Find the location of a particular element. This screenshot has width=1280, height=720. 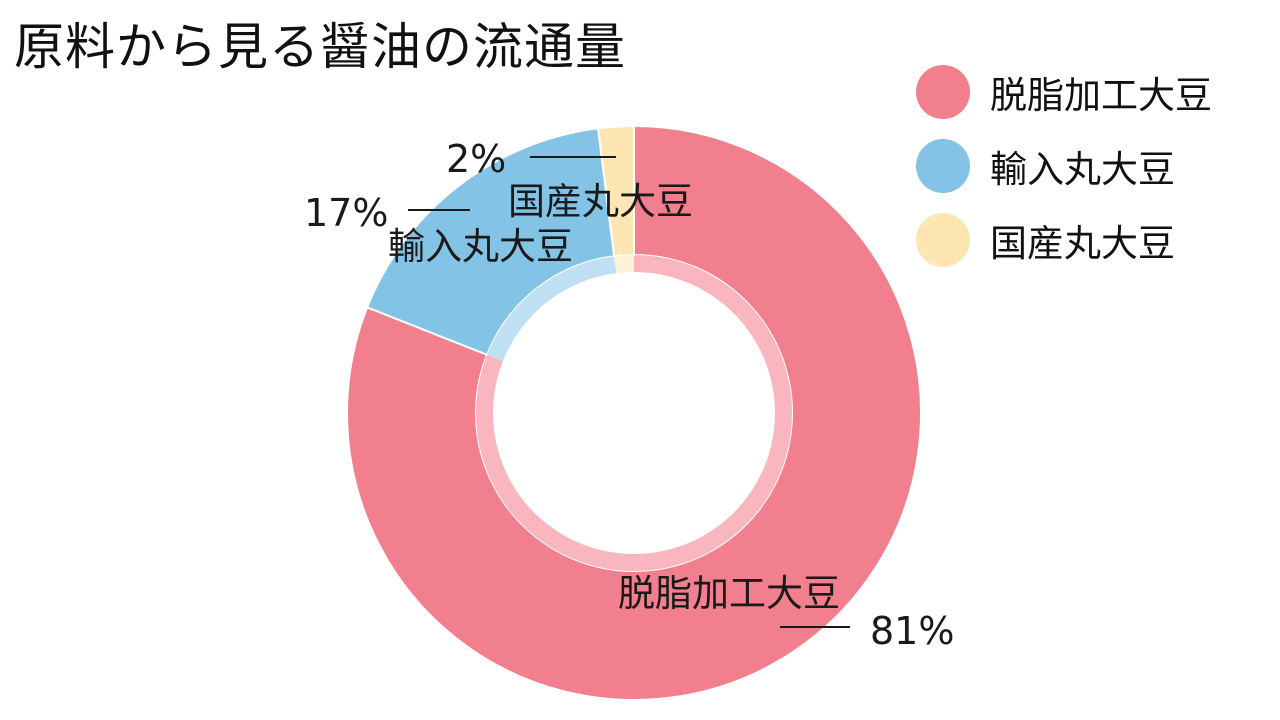

data-label-value-imported-whole-soybean: 17% is located at coordinates (346, 213).